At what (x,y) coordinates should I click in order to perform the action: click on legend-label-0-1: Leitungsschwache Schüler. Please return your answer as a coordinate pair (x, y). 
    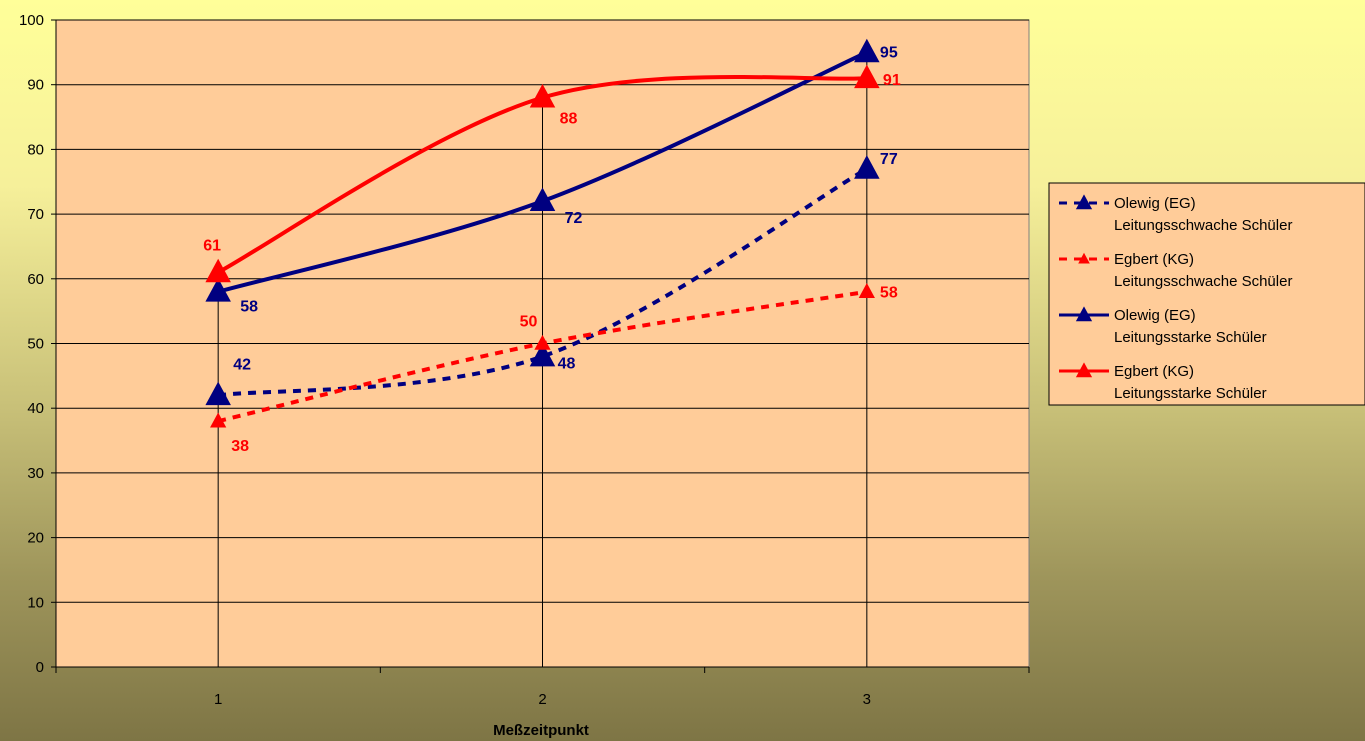
    Looking at the image, I should click on (1203, 225).